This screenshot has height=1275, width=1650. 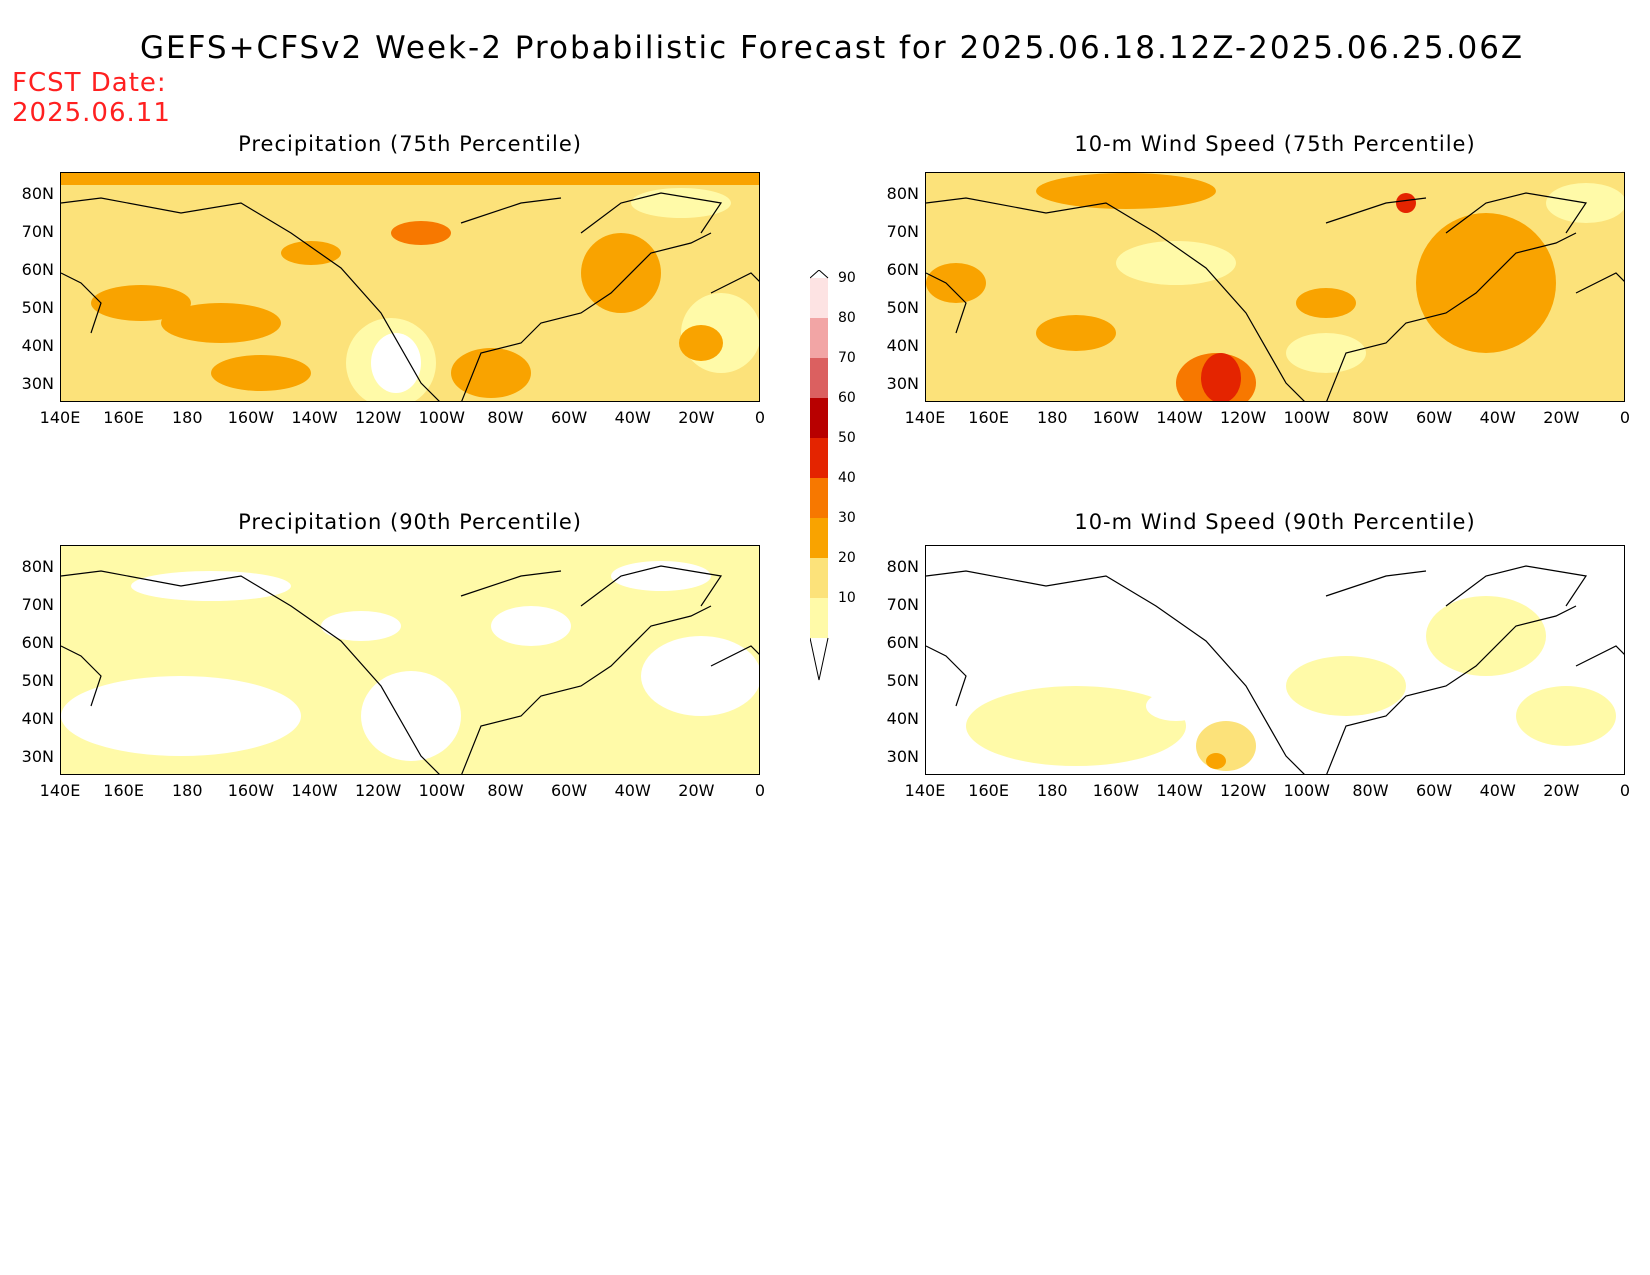 I want to click on colorbar-tick-label: 20, so click(x=847, y=558).